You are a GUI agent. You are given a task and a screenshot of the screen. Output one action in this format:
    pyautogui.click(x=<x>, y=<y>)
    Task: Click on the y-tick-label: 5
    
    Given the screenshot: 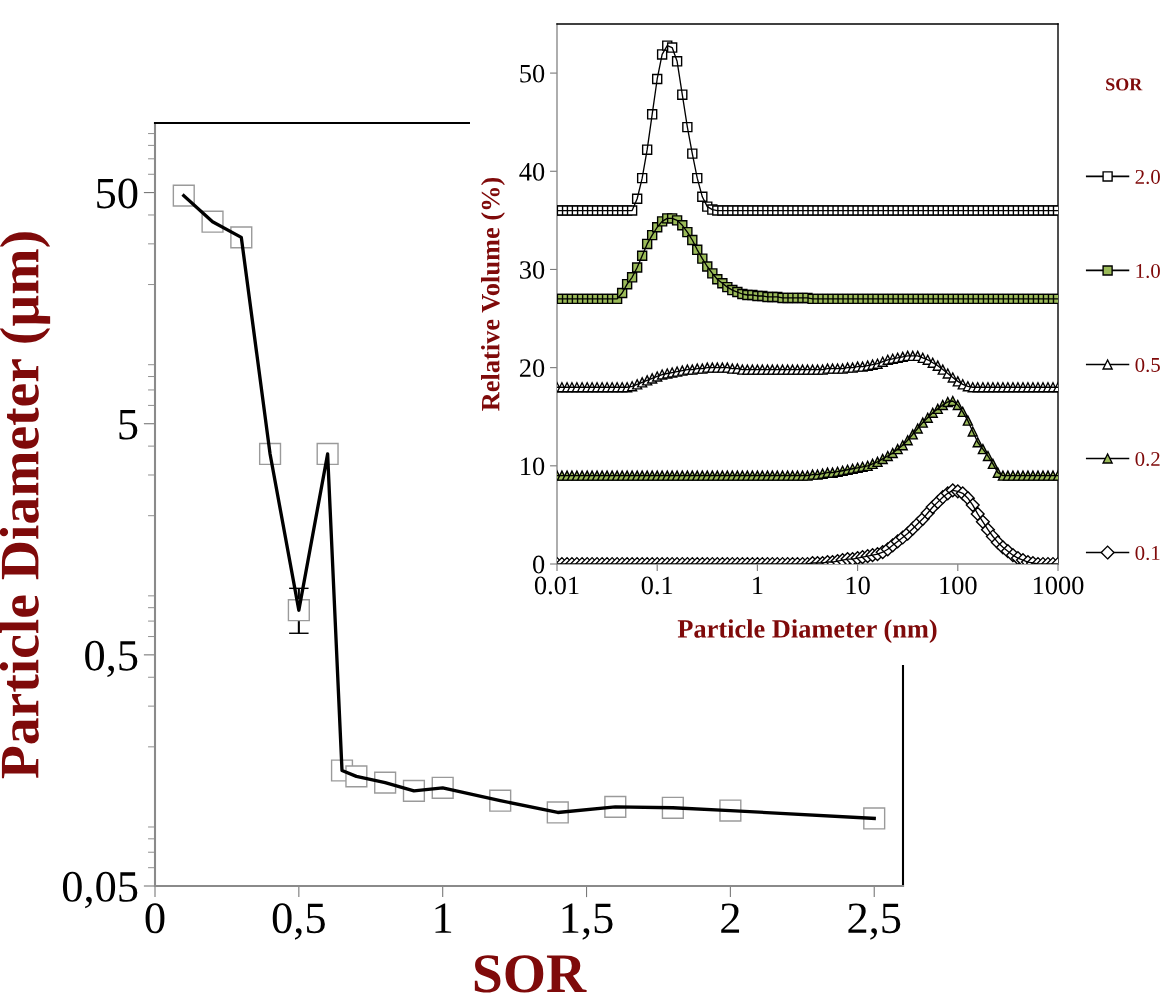 What is the action you would take?
    pyautogui.click(x=128, y=425)
    